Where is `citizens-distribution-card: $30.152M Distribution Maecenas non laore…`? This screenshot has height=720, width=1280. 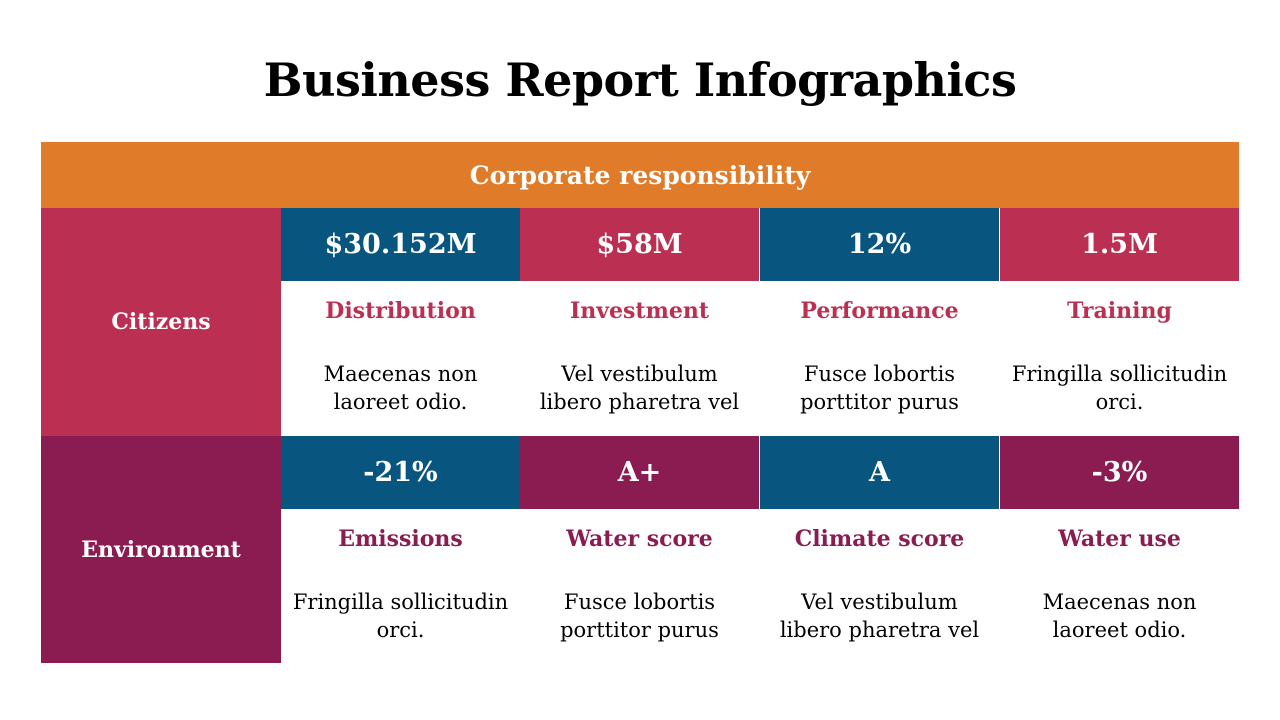
citizens-distribution-card: $30.152M Distribution Maecenas non laore… is located at coordinates (400, 312).